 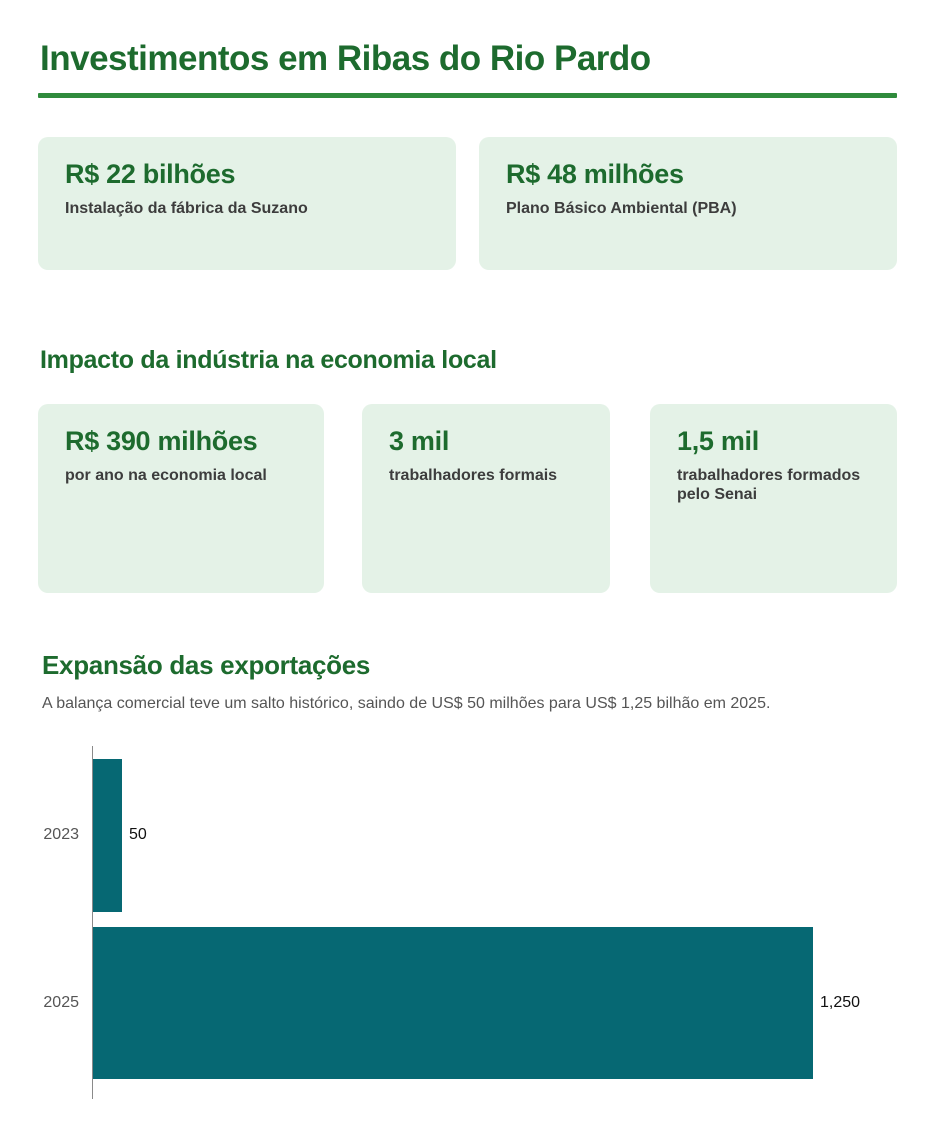 I want to click on title-divider, so click(x=467, y=95).